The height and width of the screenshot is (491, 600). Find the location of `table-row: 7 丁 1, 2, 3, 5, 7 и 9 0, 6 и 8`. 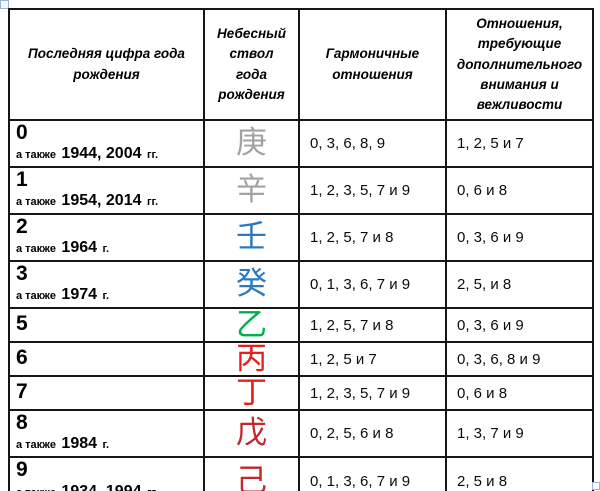

table-row: 7 丁 1, 2, 3, 5, 7 и 9 0, 6 и 8 is located at coordinates (301, 393).